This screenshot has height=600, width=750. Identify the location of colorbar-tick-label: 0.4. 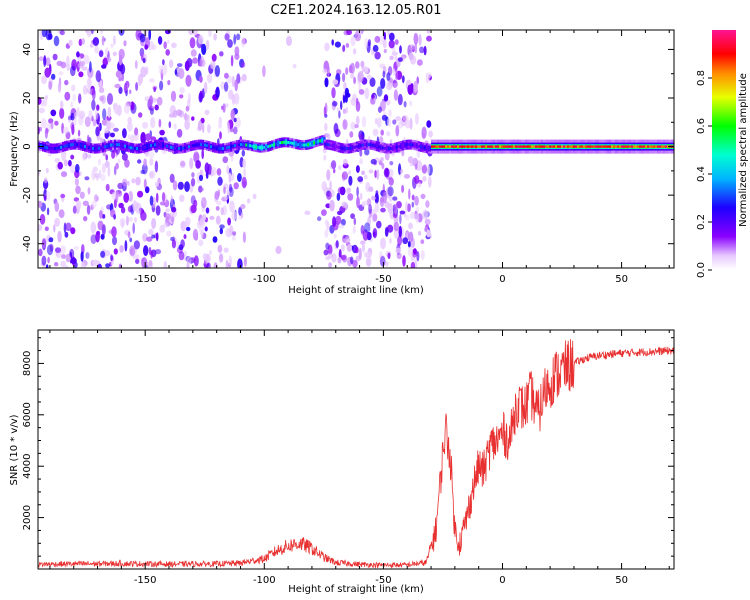
(701, 174).